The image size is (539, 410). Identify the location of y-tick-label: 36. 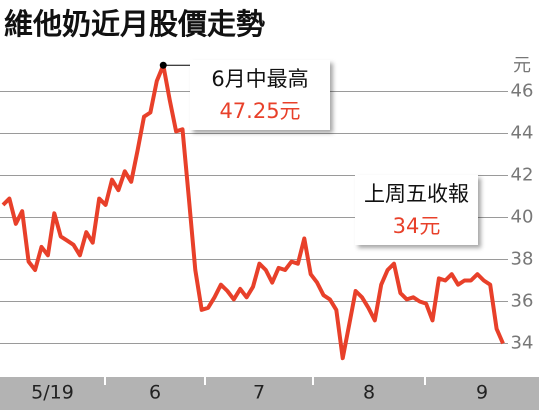
(522, 301).